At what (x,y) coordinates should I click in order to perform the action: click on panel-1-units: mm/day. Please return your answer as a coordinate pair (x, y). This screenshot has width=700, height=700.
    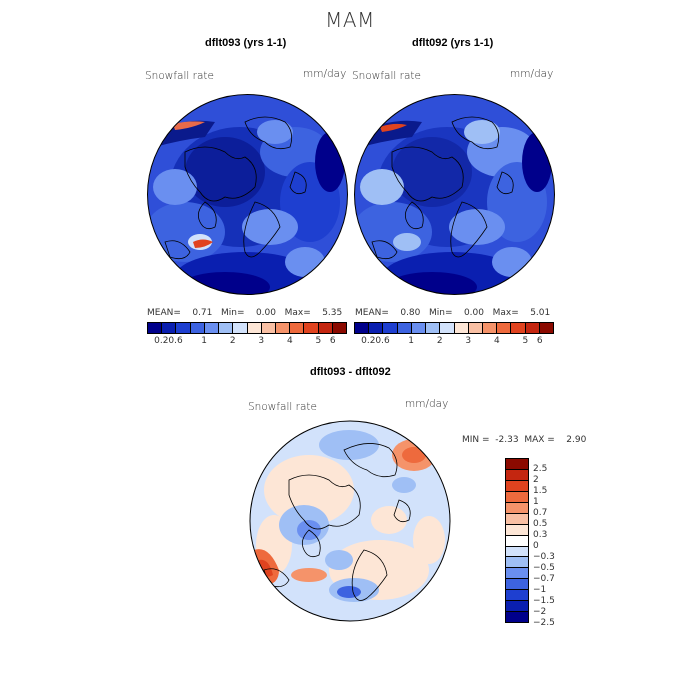
    Looking at the image, I should click on (325, 74).